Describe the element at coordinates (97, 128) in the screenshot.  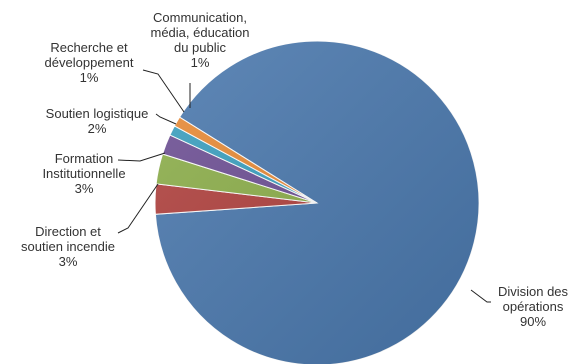
I see `slice-value-label: 2%` at that location.